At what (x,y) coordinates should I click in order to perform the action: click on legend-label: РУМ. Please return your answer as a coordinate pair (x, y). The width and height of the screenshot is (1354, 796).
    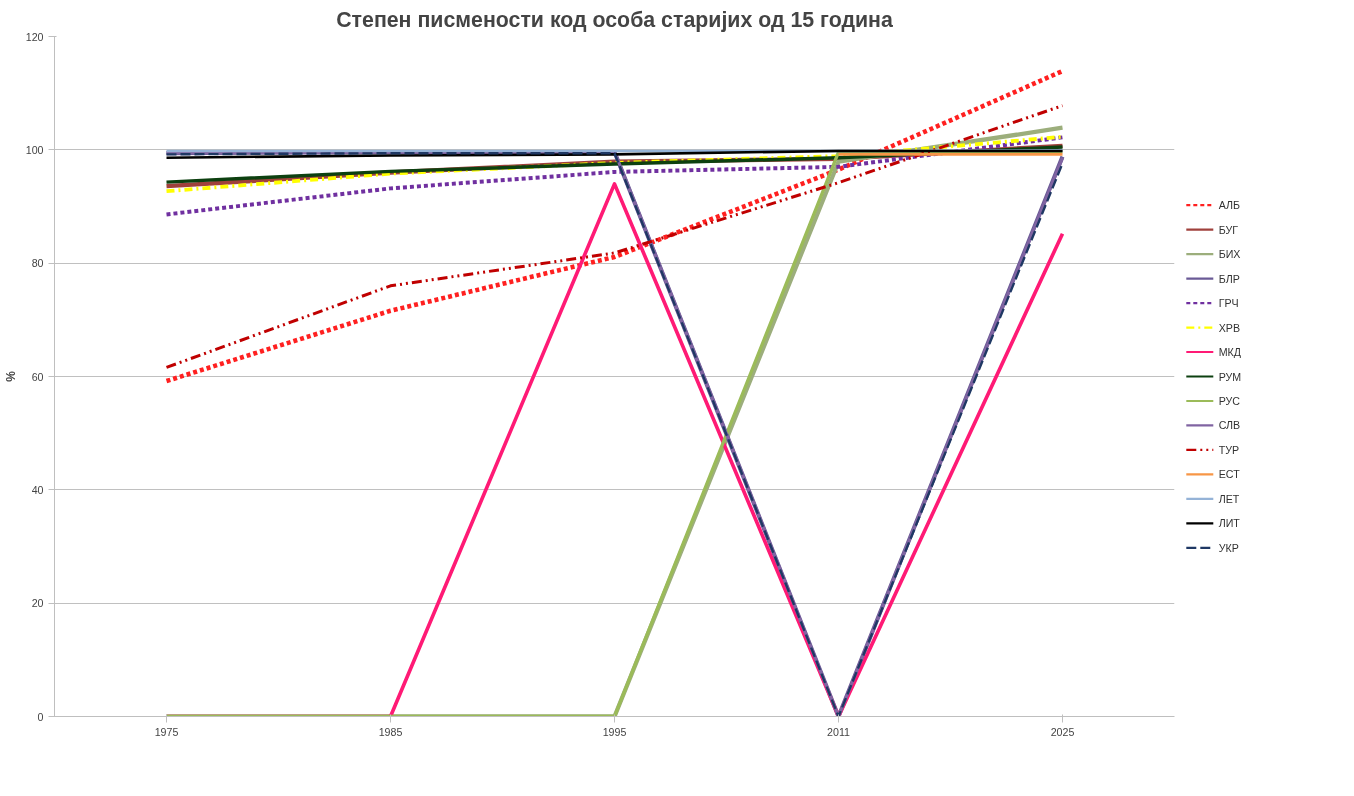
    Looking at the image, I should click on (1230, 376).